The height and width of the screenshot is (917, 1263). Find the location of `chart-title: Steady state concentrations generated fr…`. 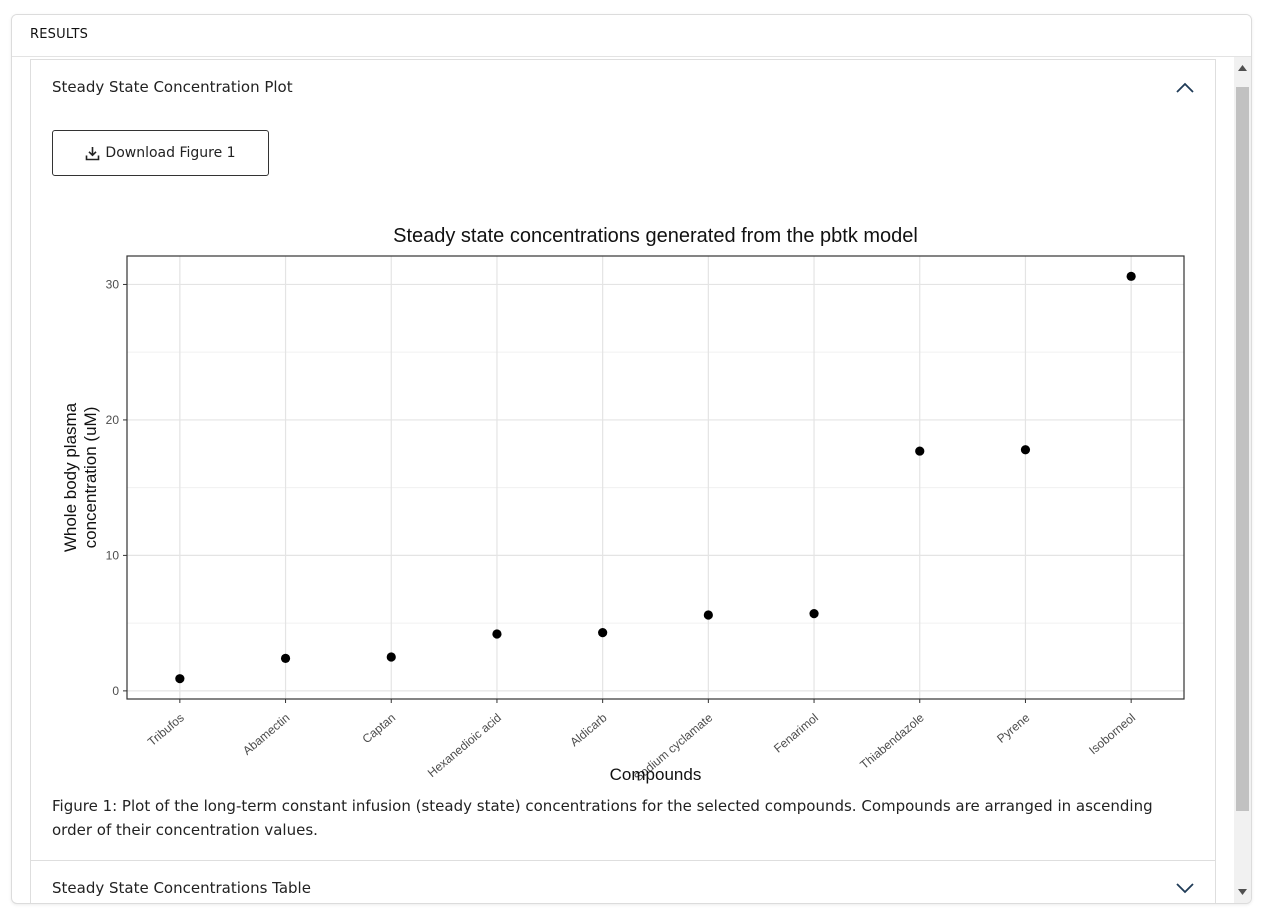

chart-title: Steady state concentrations generated fr… is located at coordinates (655, 236).